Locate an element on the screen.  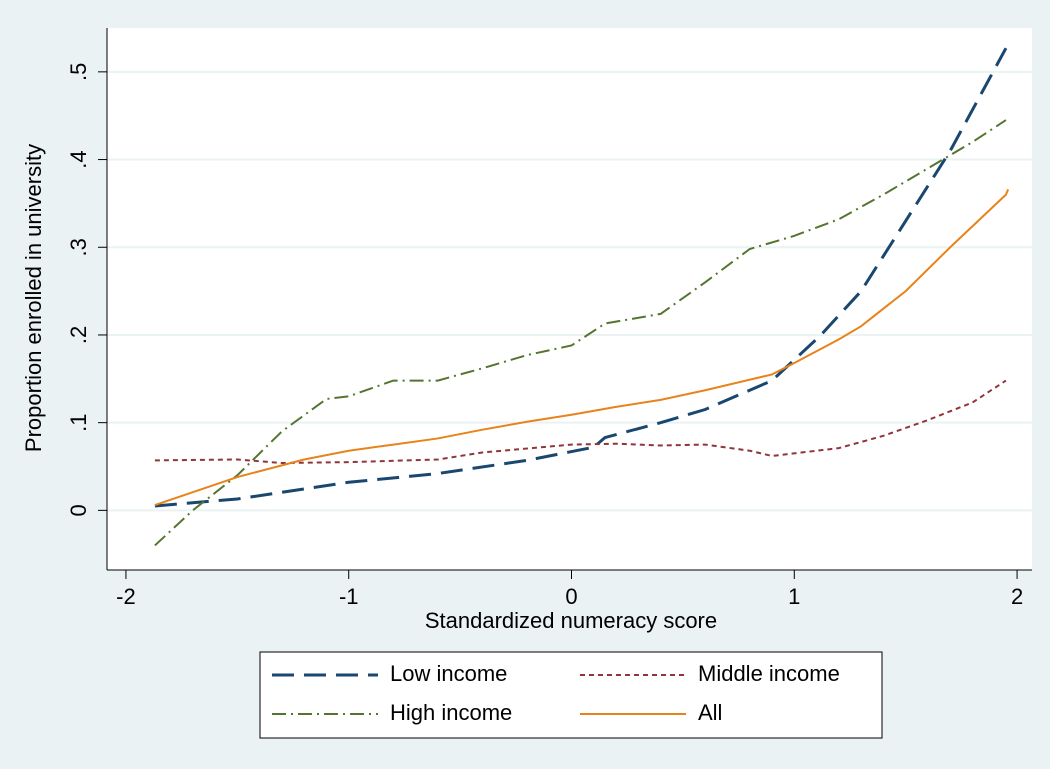
x-tick-label: 2 is located at coordinates (1017, 596).